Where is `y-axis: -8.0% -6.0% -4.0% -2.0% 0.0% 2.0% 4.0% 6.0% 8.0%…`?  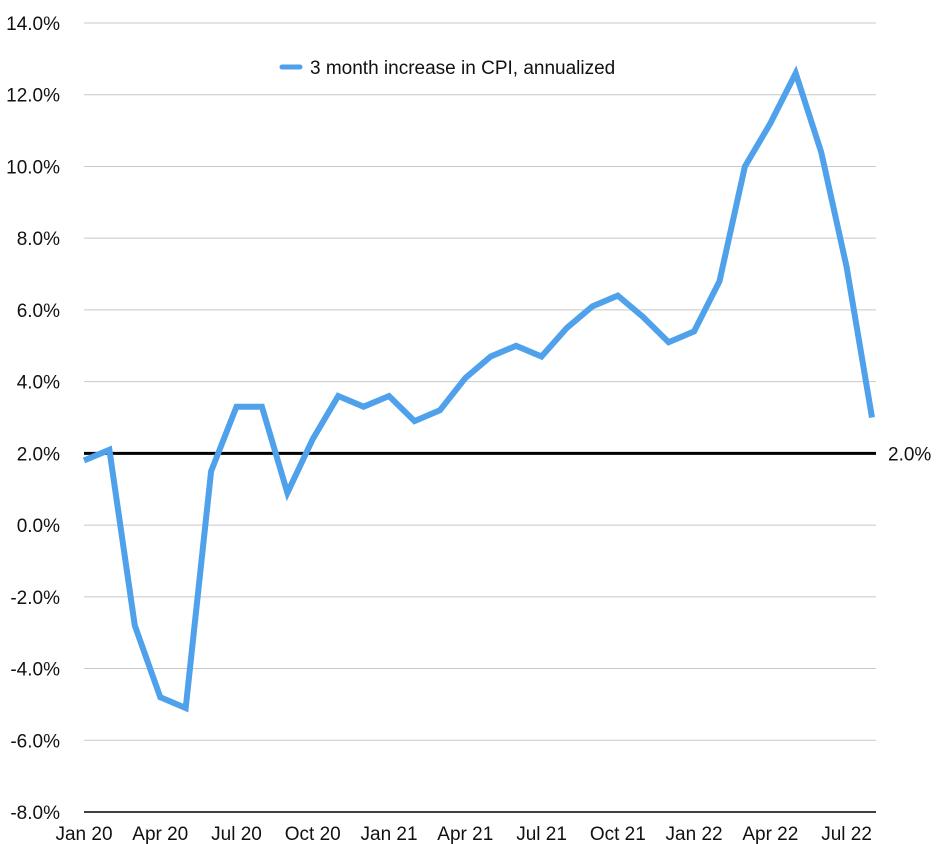 y-axis: -8.0% -6.0% -4.0% -2.0% 0.0% 2.0% 4.0% 6.0% 8.0%… is located at coordinates (33, 419).